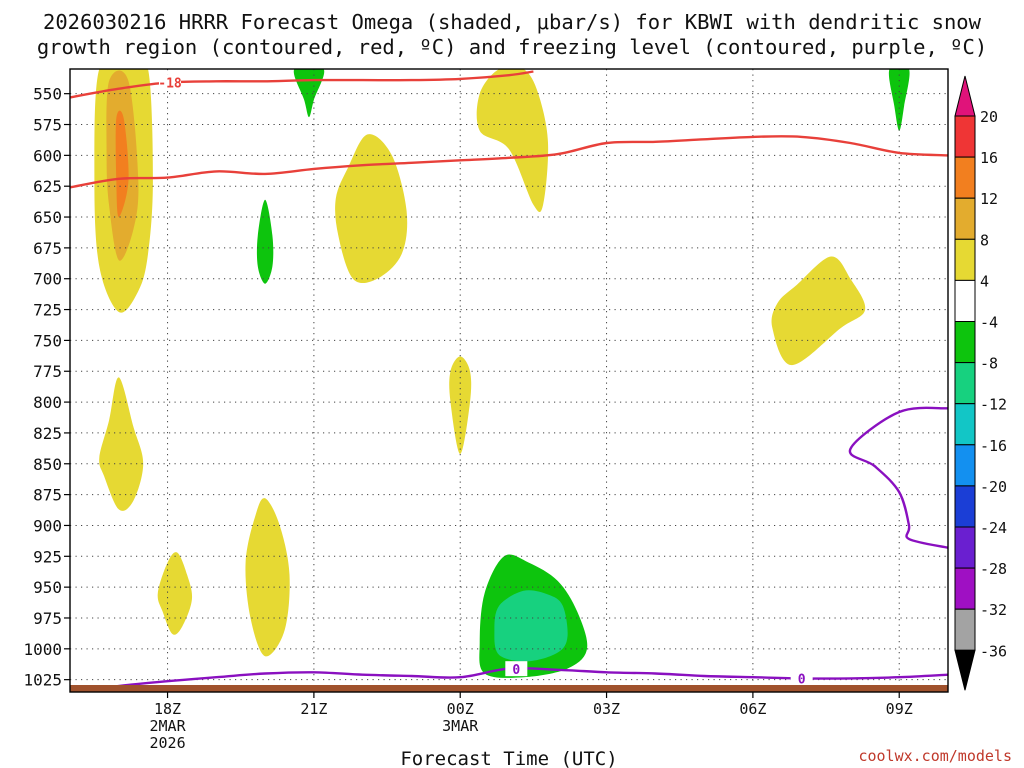 This screenshot has height=768, width=1024. What do you see at coordinates (47, 217) in the screenshot?
I see `y-tick-label-650: 650` at bounding box center [47, 217].